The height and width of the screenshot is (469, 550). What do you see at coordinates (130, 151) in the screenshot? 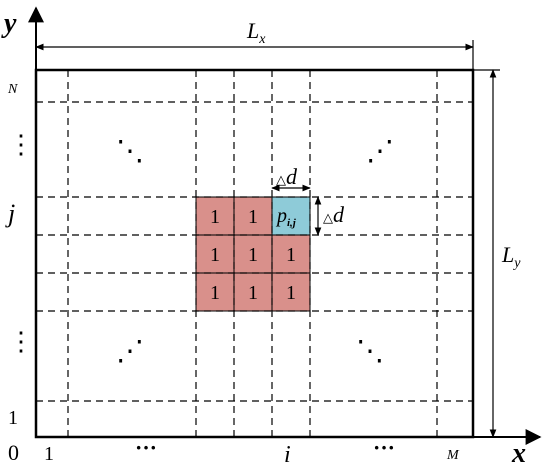
I see `interior-dots-upper-left: ⋱` at bounding box center [130, 151].